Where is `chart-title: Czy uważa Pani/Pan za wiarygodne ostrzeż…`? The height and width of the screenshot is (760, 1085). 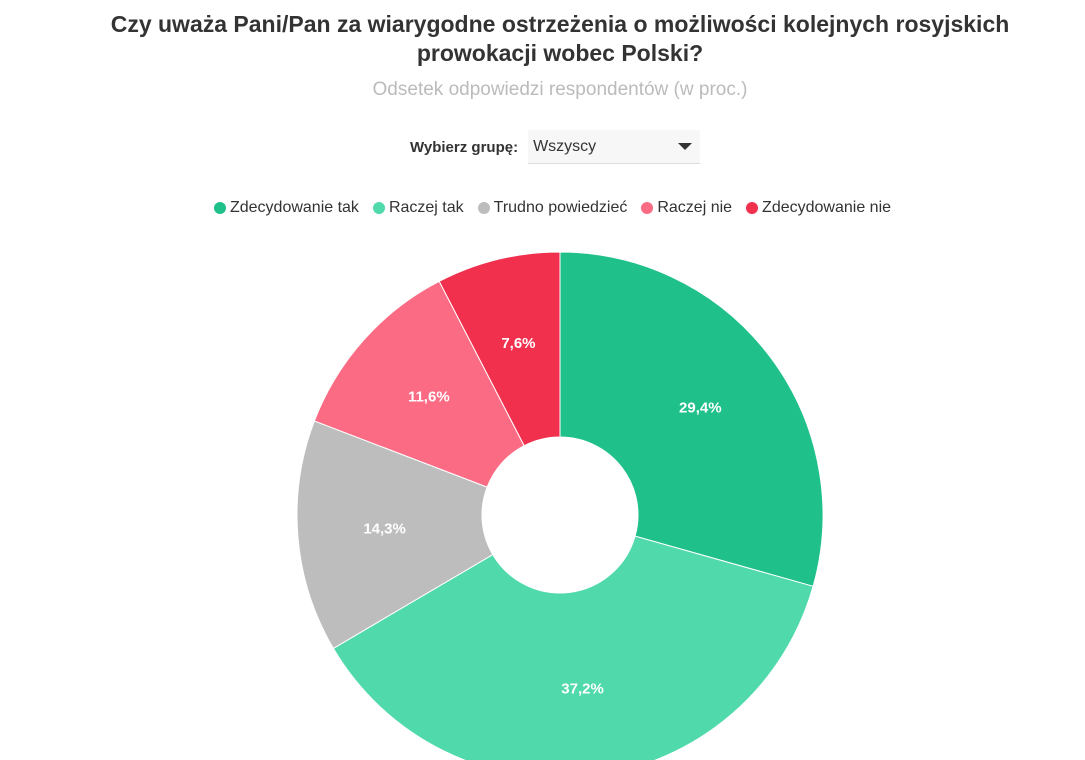
chart-title: Czy uważa Pani/Pan za wiarygodne ostrzeż… is located at coordinates (560, 38).